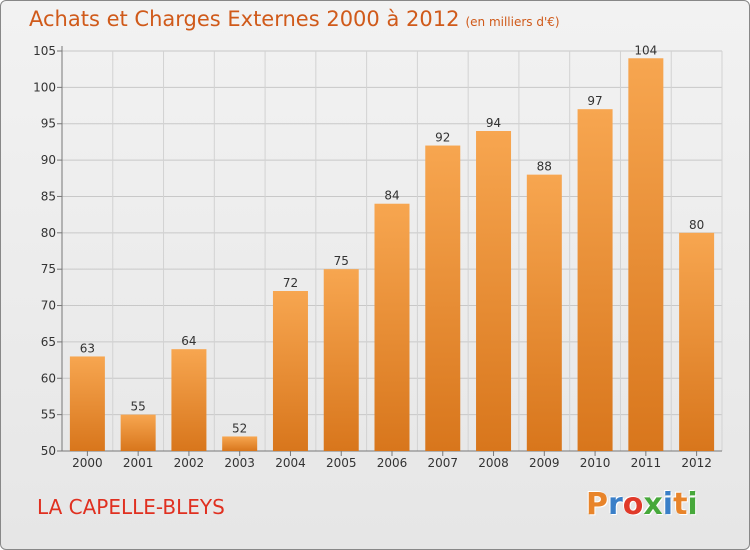 The height and width of the screenshot is (550, 750). I want to click on commune-name: LA CAPELLE-BLEYS, so click(131, 507).